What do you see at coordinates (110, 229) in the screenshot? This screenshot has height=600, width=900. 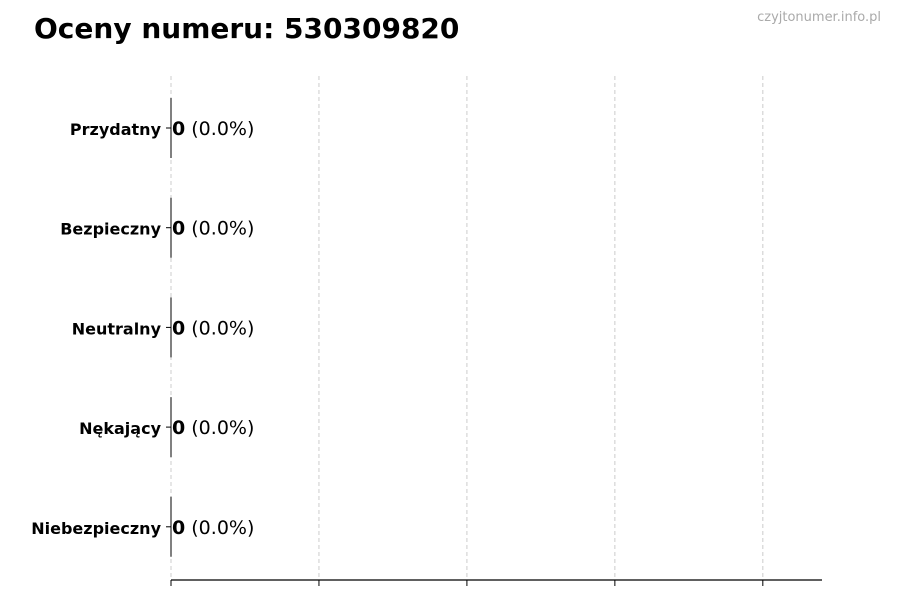 I see `category-label: Bezpieczny` at bounding box center [110, 229].